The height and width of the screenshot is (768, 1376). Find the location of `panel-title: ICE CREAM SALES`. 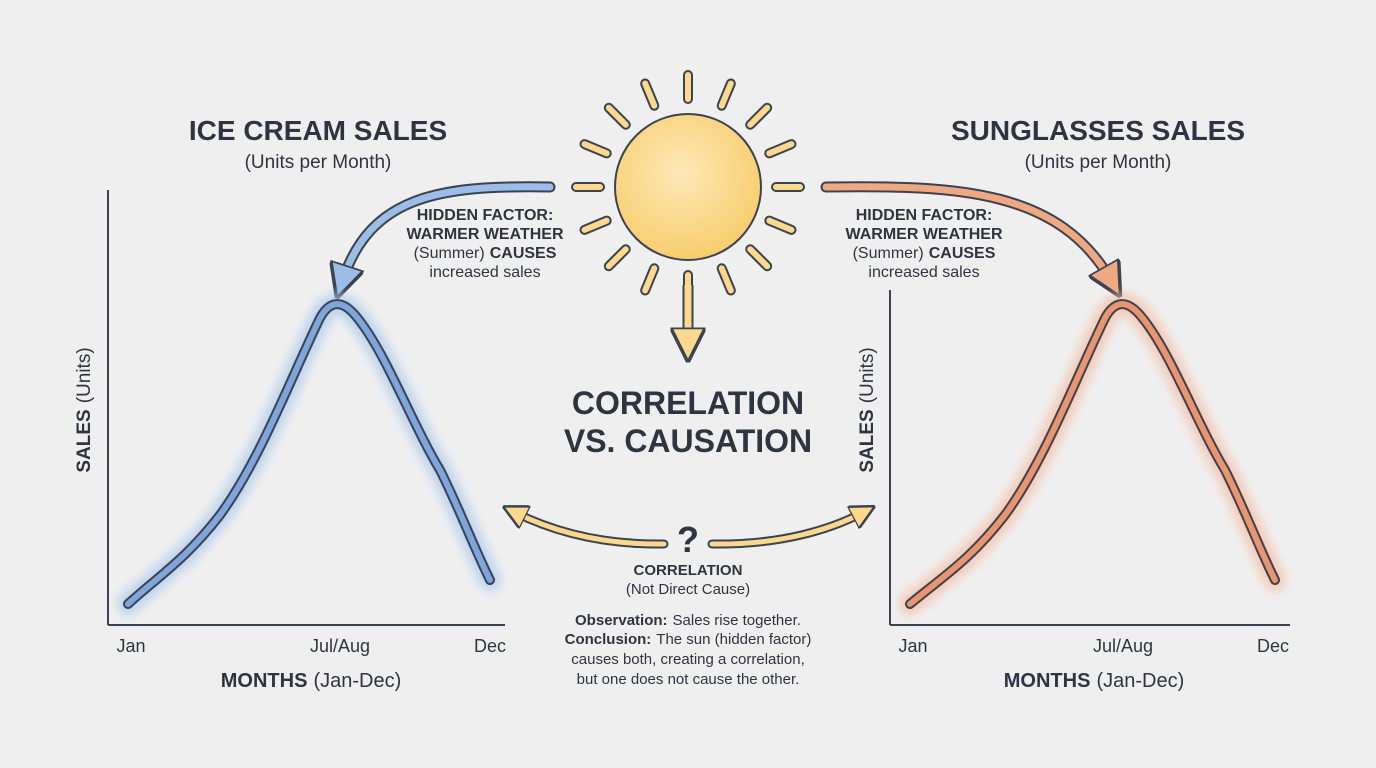

panel-title: ICE CREAM SALES is located at coordinates (318, 130).